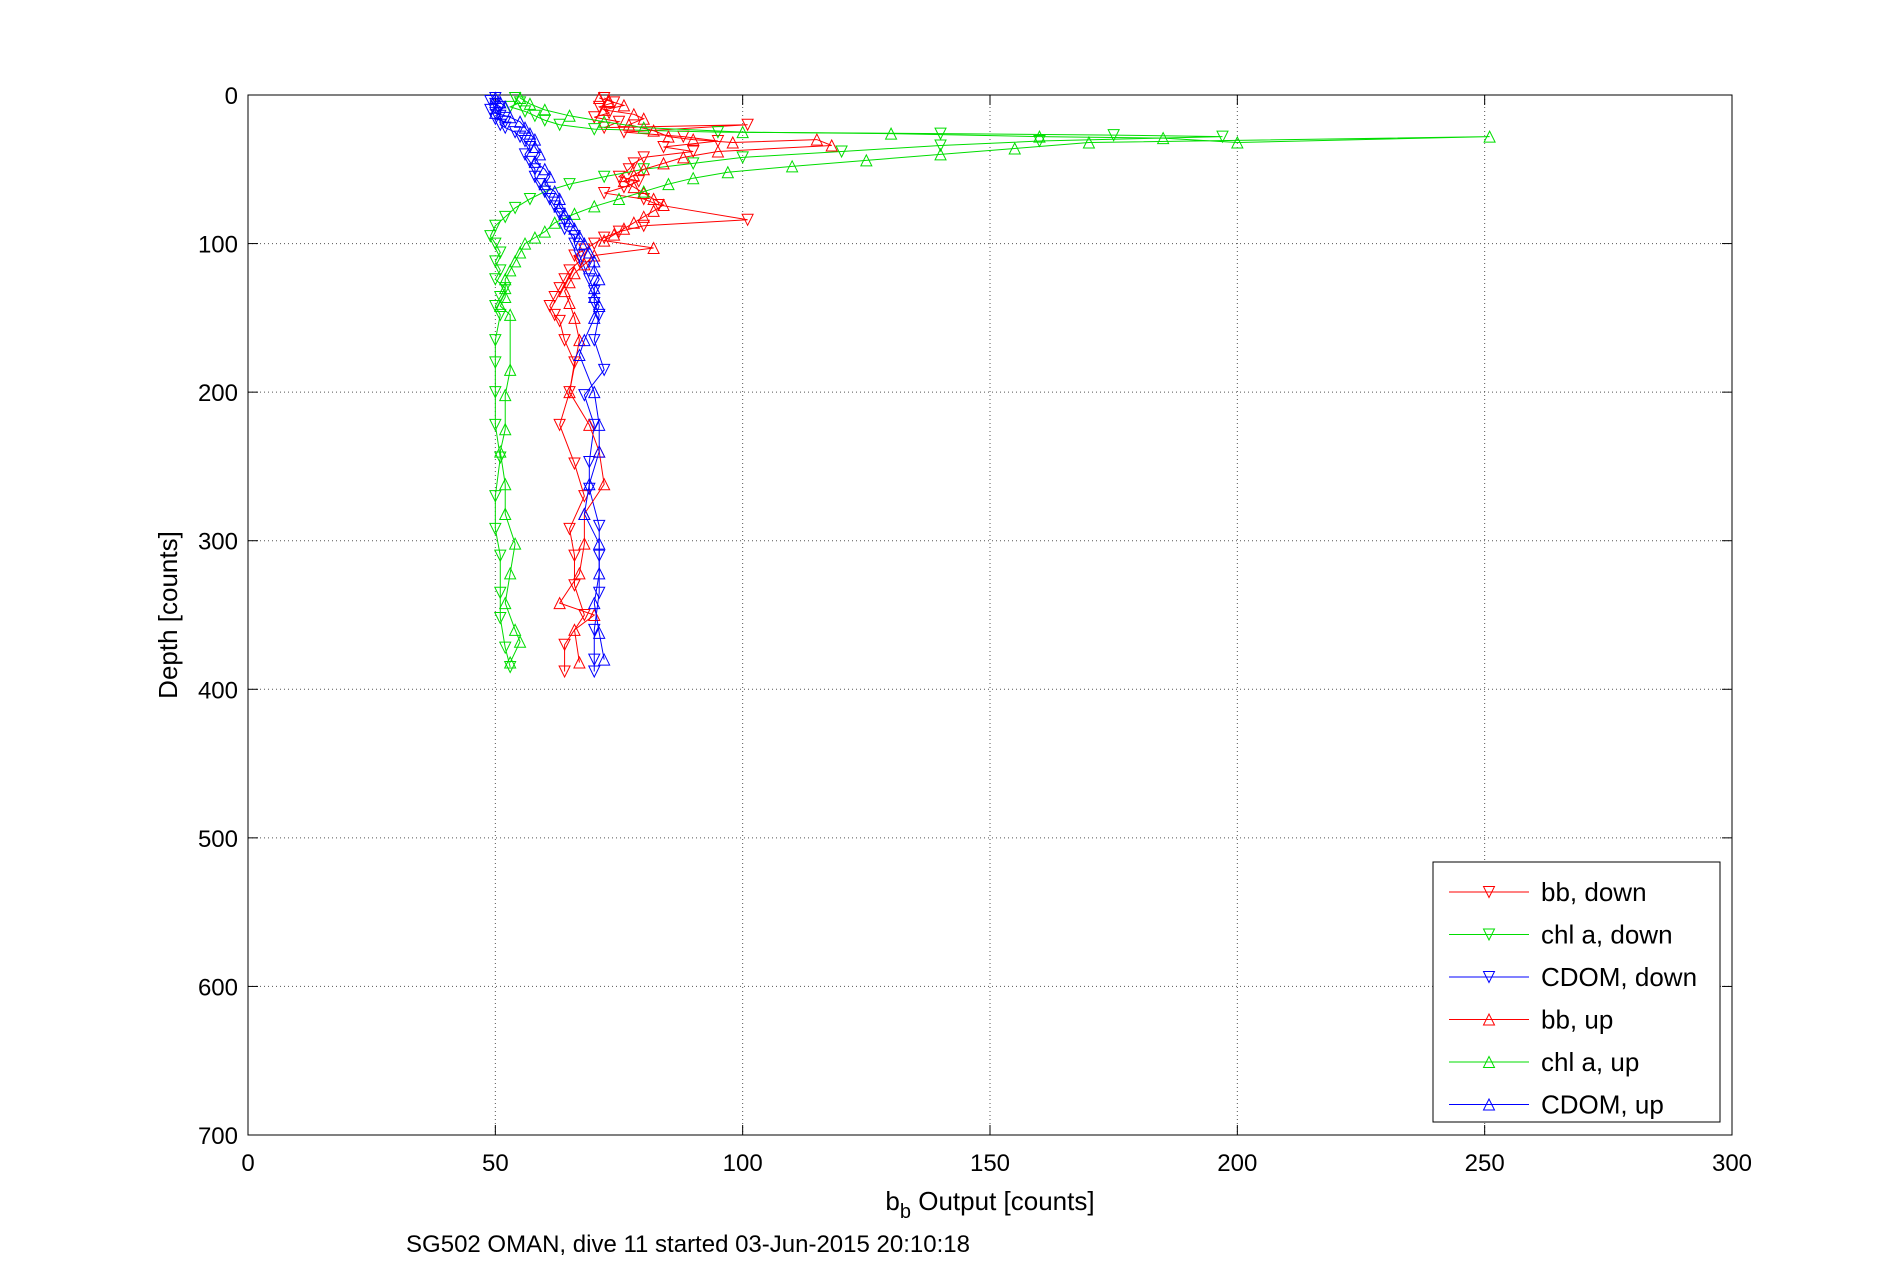 This screenshot has height=1262, width=1891. I want to click on y-tick-label: 200, so click(218, 393).